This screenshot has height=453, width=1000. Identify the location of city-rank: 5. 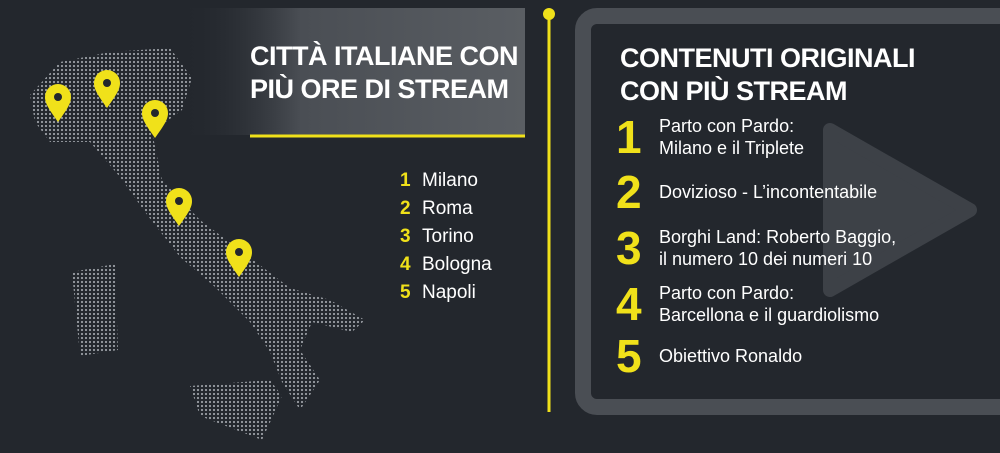
(405, 292).